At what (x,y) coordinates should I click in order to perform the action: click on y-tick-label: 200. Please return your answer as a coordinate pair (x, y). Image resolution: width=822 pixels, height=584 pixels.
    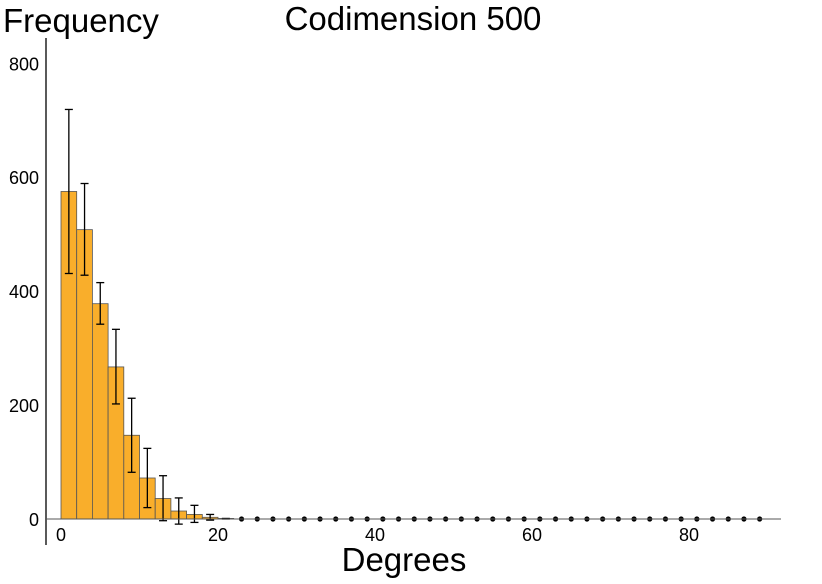
    Looking at the image, I should click on (24, 406).